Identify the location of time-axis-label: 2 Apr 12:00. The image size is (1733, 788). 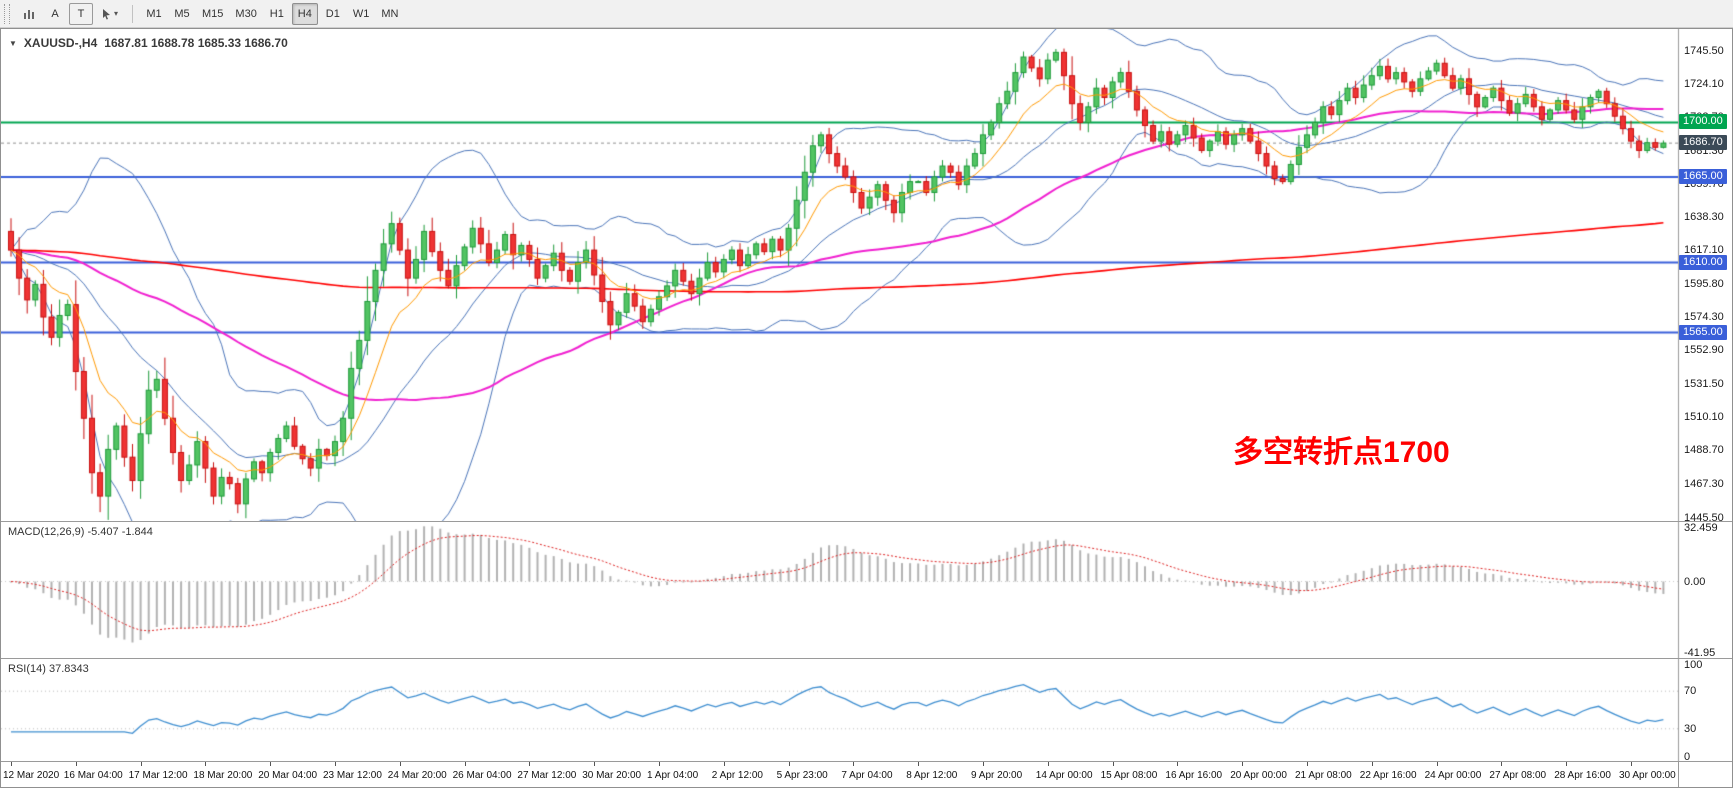
(737, 775).